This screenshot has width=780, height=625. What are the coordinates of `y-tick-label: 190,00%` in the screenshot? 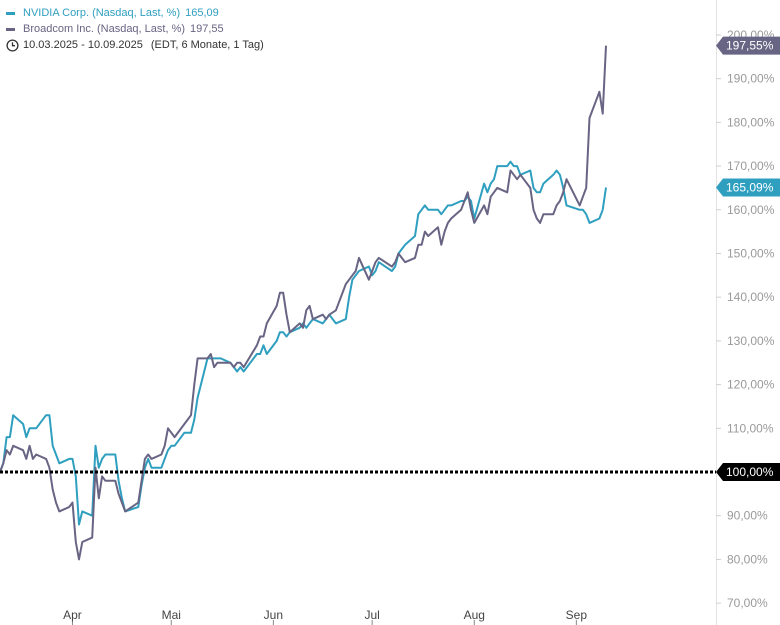 It's located at (751, 79).